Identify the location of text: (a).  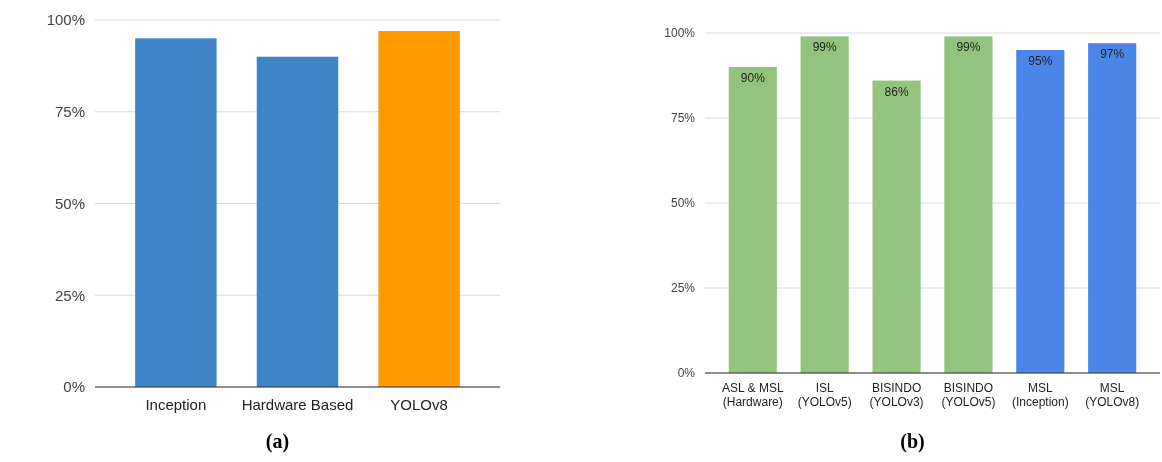
(277, 441).